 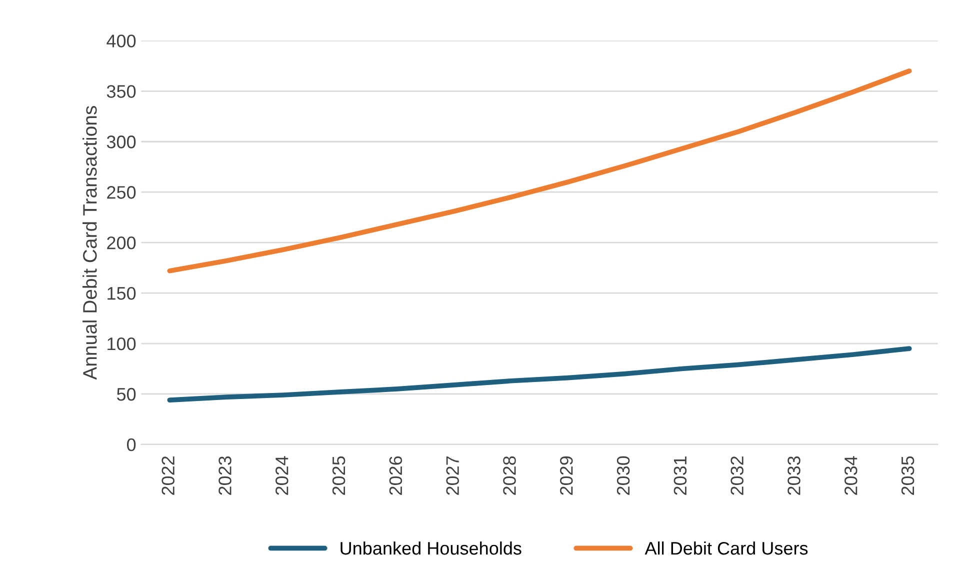 I want to click on y-tick-label: 300, so click(x=121, y=142).